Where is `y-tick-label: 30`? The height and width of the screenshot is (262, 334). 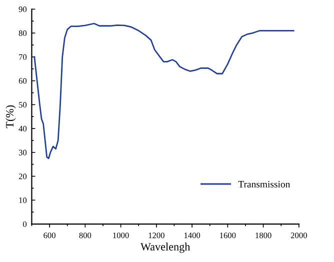 y-tick-label: 30 is located at coordinates (22, 153).